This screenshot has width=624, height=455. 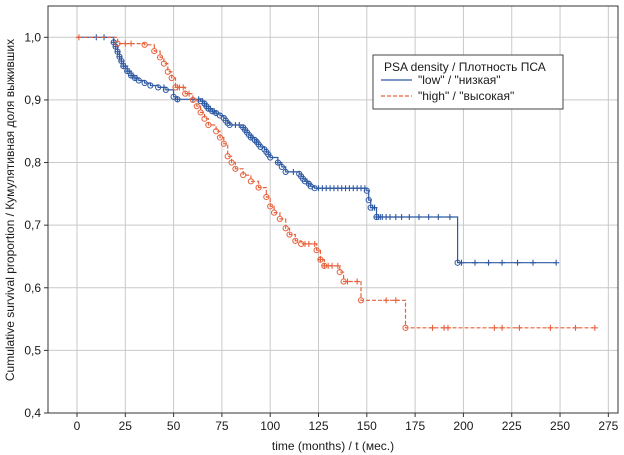 What do you see at coordinates (465, 67) in the screenshot?
I see `legend-title: PSA density / Плотность ПСА` at bounding box center [465, 67].